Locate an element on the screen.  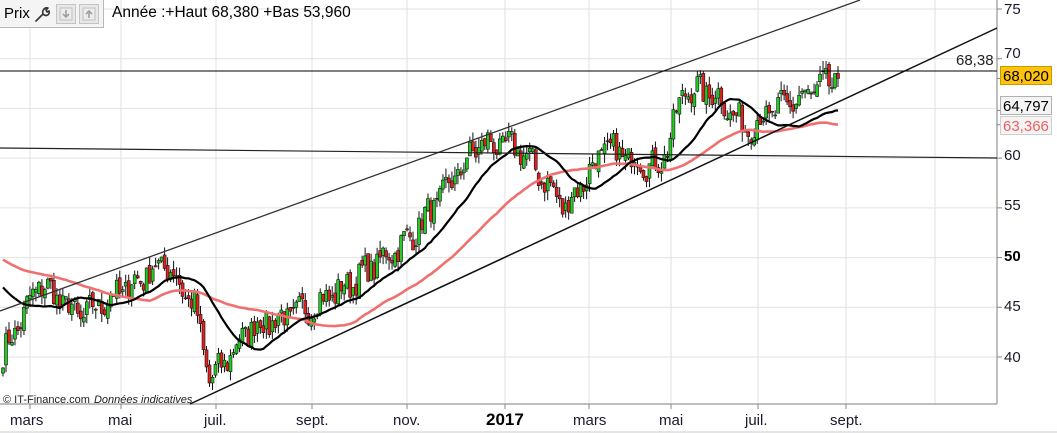
copyright-notice: © IT-Finance.com Données indicatives is located at coordinates (97, 400).